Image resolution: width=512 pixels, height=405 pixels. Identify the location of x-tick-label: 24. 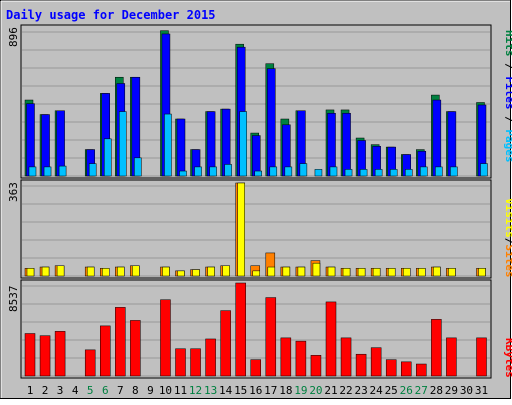
(377, 390).